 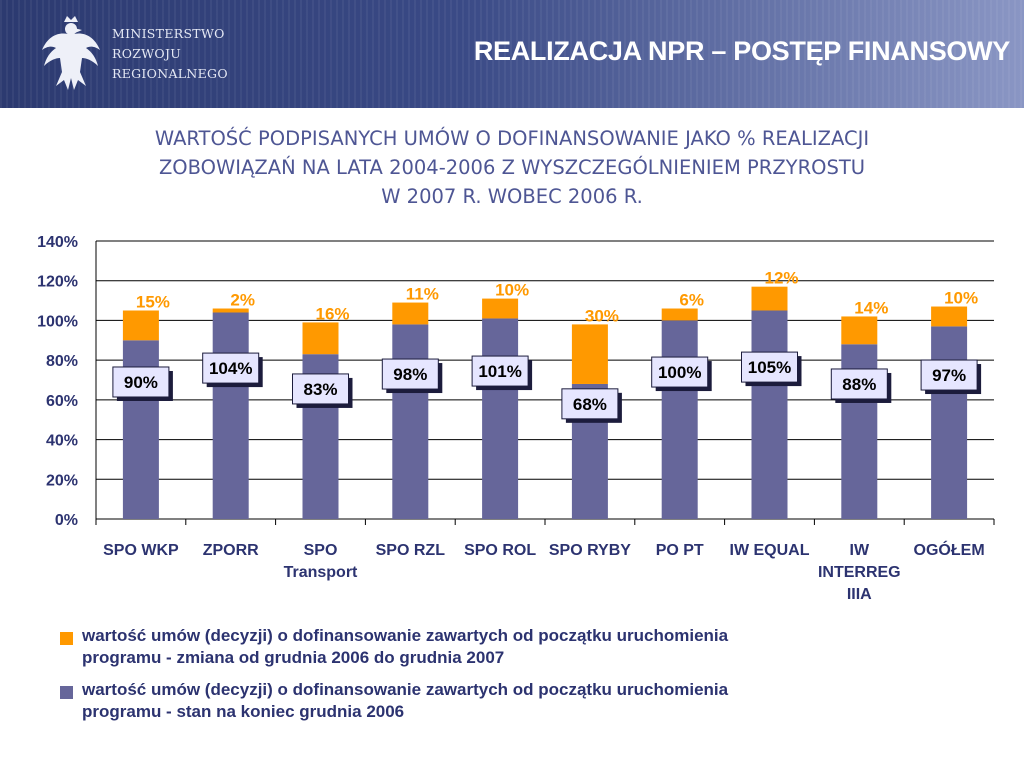 I want to click on legend-base-line-2: programu - stan na koniec grudnia 2006, so click(x=243, y=711).